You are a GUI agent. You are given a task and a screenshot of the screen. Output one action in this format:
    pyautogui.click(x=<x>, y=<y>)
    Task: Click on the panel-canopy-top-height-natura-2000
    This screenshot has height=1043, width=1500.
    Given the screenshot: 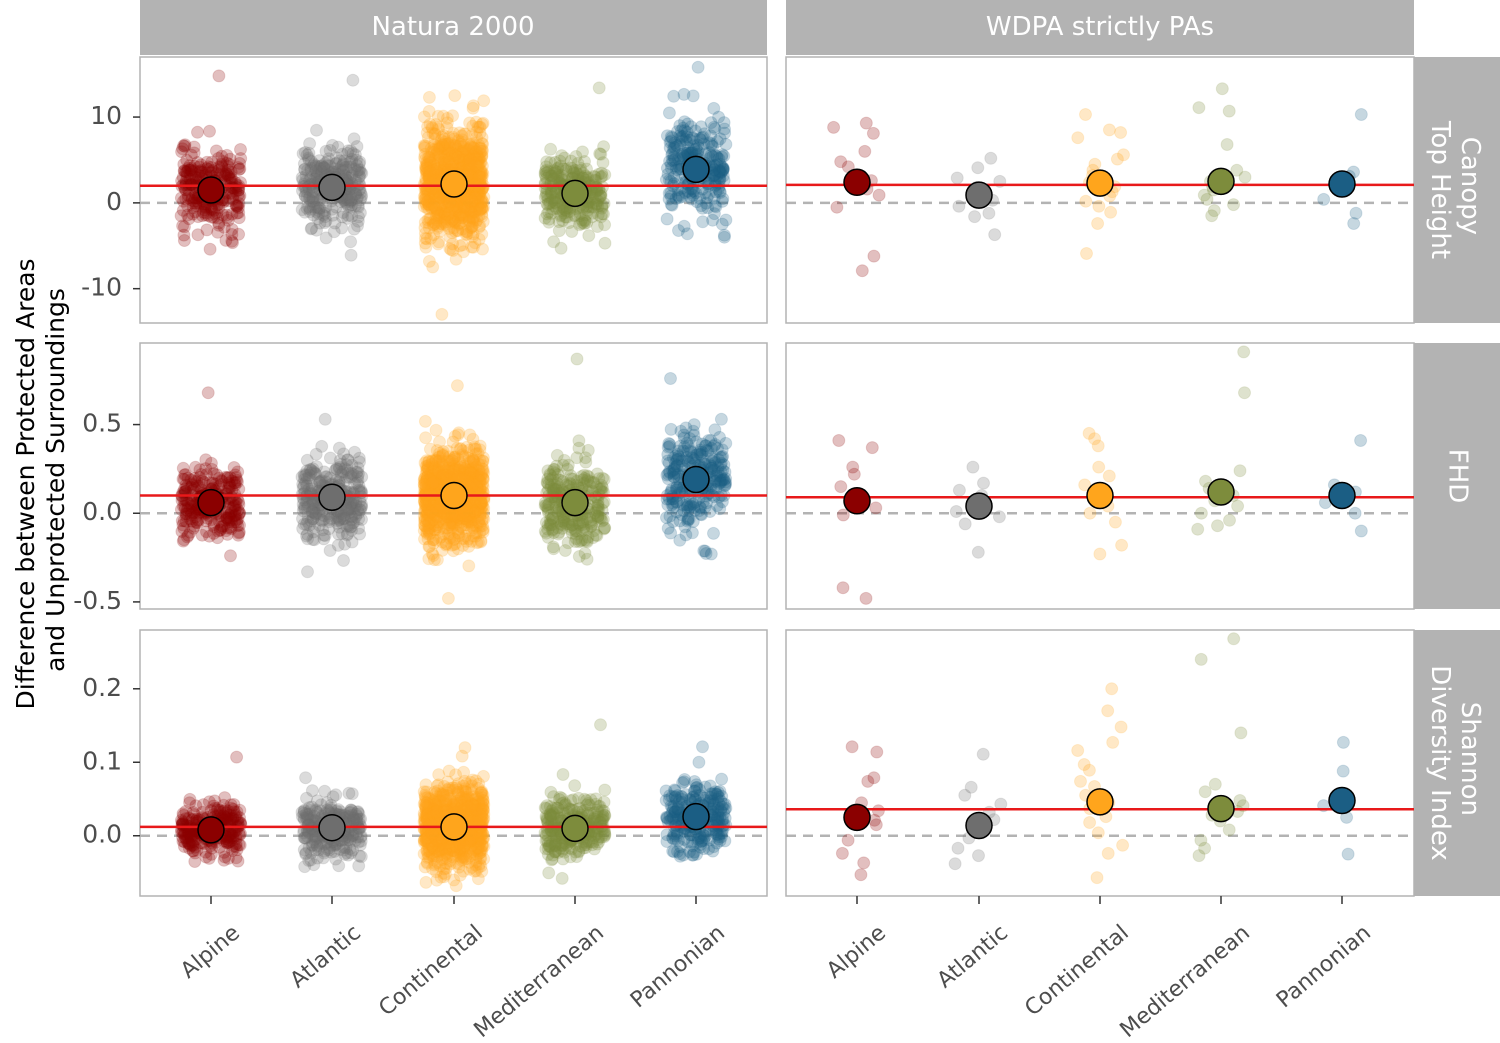 What is the action you would take?
    pyautogui.click(x=453, y=190)
    